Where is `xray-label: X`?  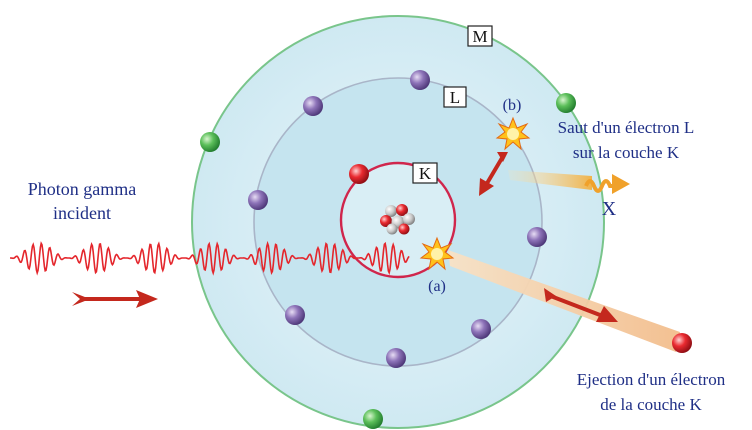 xray-label: X is located at coordinates (609, 209).